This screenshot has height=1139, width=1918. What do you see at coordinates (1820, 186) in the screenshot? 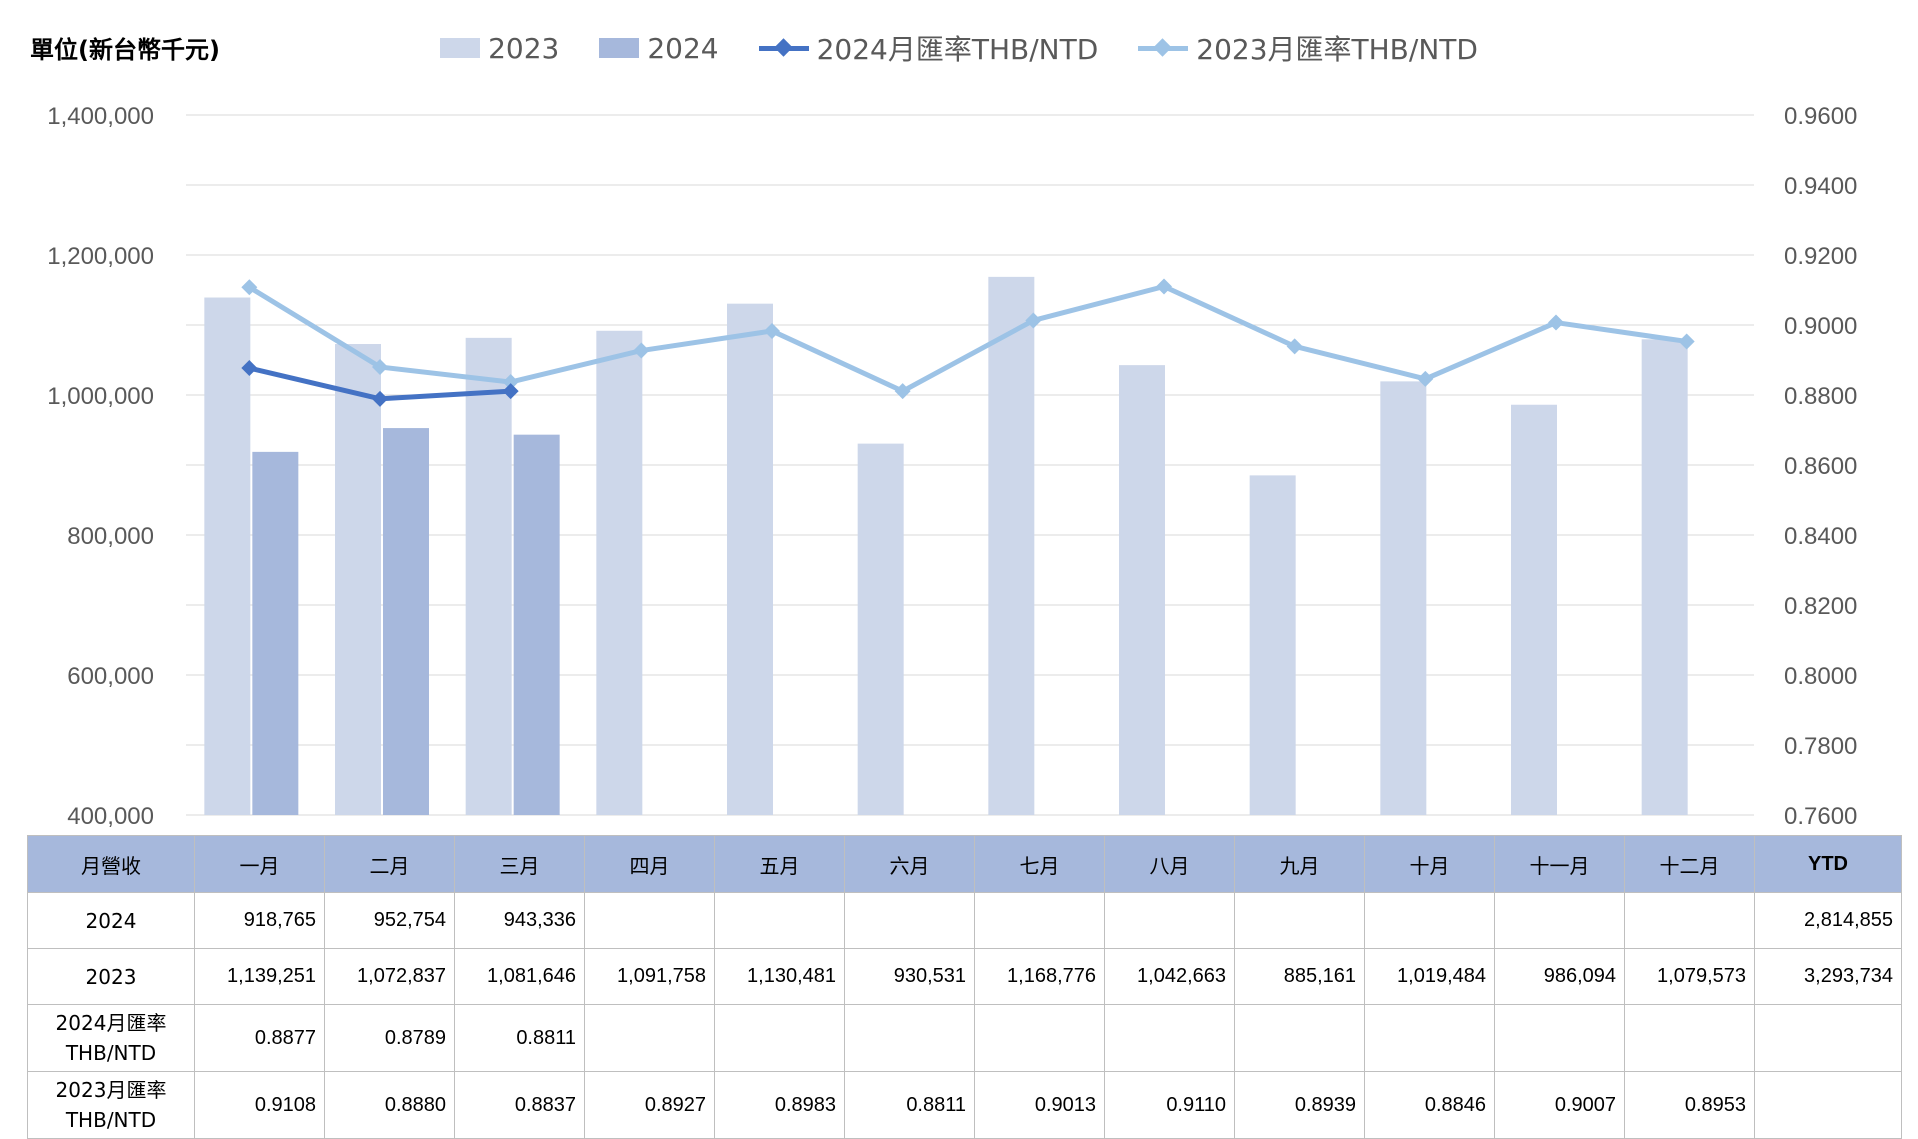
I see `y2-tick-label: 0.9400` at bounding box center [1820, 186].